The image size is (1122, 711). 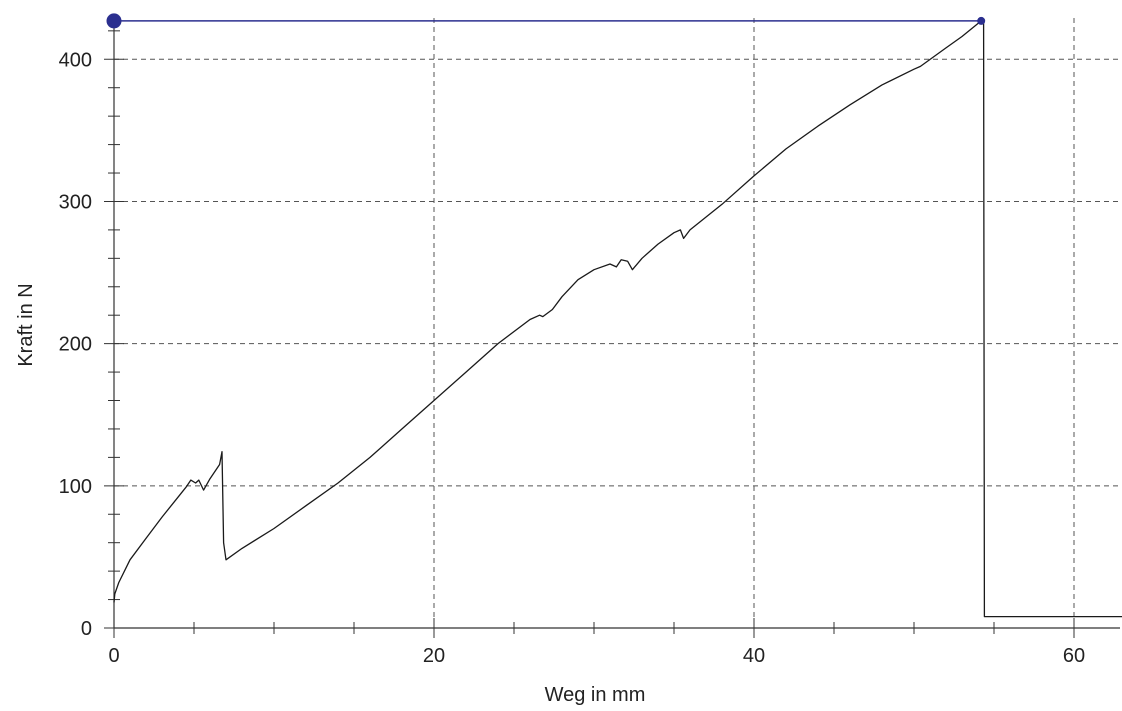 I want to click on y-tick-label: 200, so click(x=75, y=345).